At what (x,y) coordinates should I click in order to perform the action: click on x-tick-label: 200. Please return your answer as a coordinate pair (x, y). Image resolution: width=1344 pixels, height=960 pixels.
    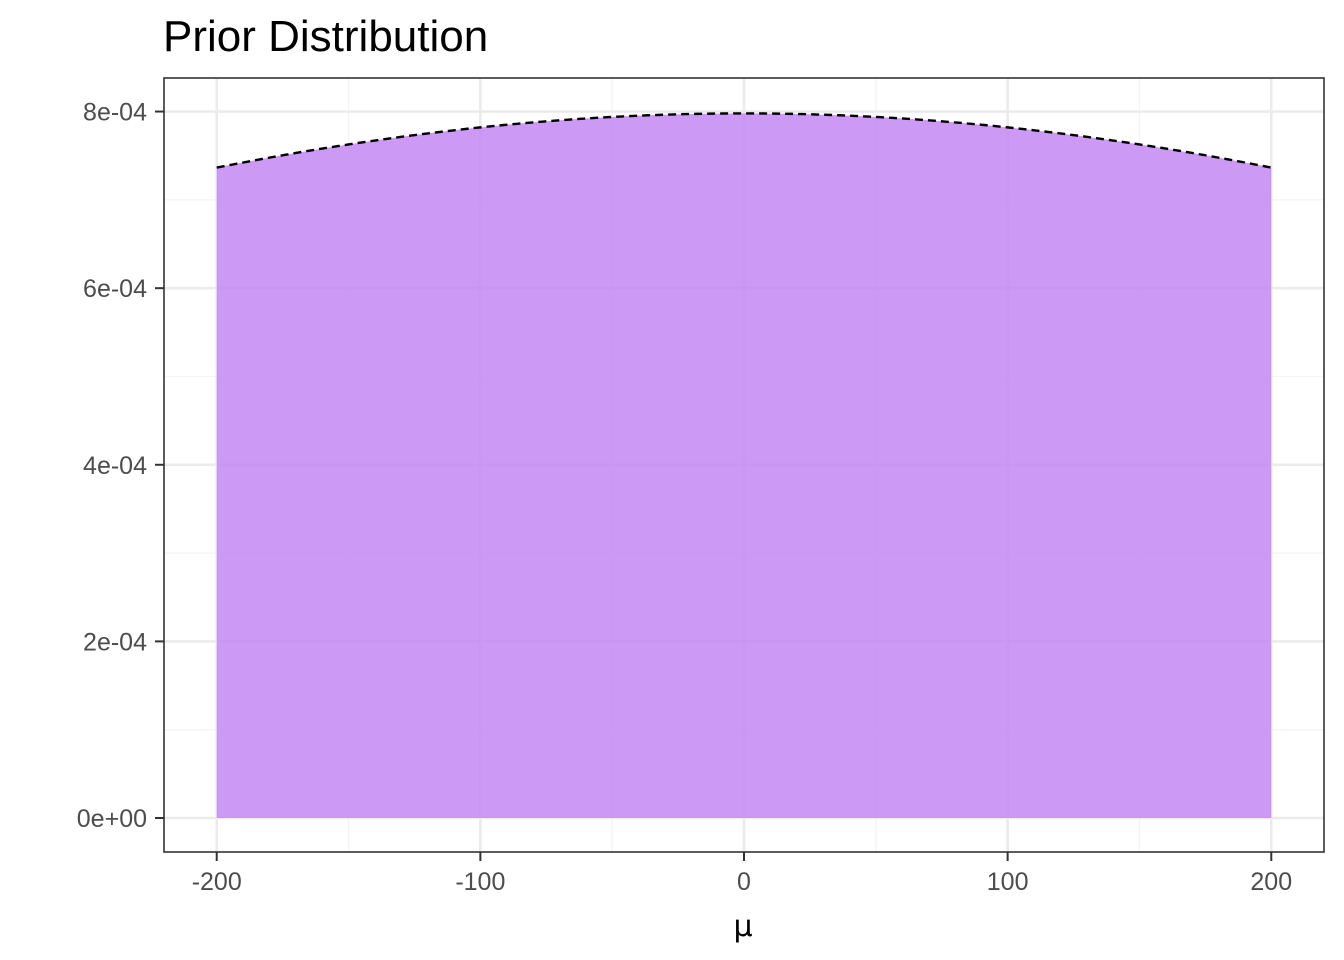
    Looking at the image, I should click on (1271, 882).